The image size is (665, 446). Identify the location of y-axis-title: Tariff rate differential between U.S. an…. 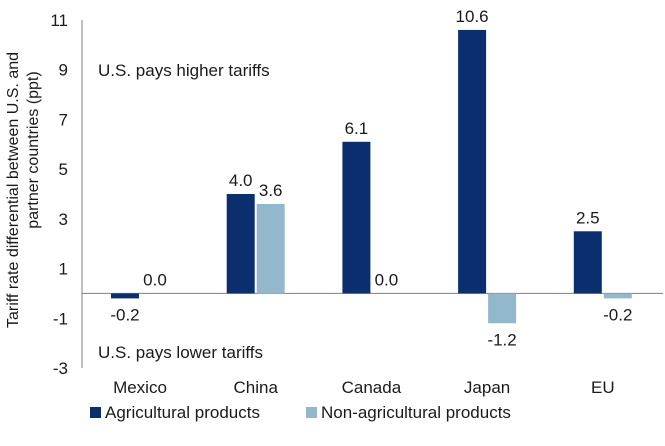
(23, 190).